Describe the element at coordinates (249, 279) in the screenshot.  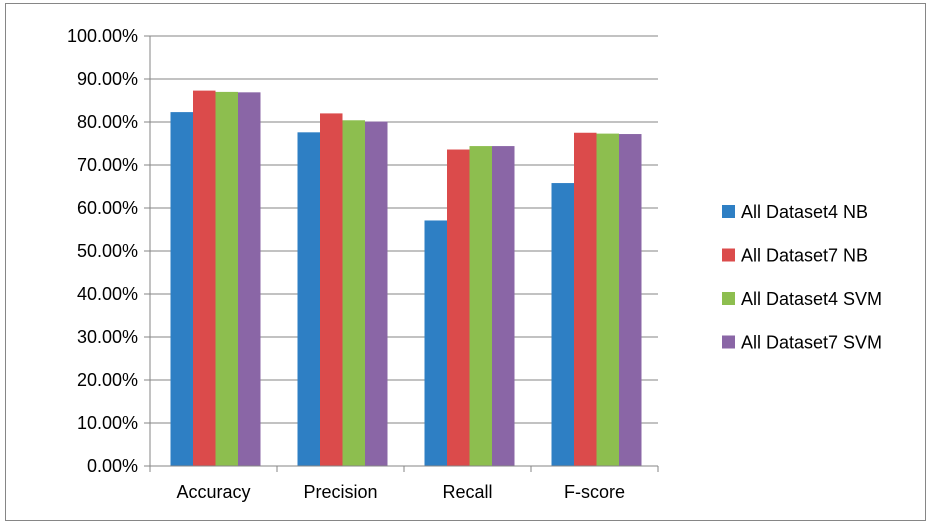
I see `bar-all-dataset7-svm-accuracy` at that location.